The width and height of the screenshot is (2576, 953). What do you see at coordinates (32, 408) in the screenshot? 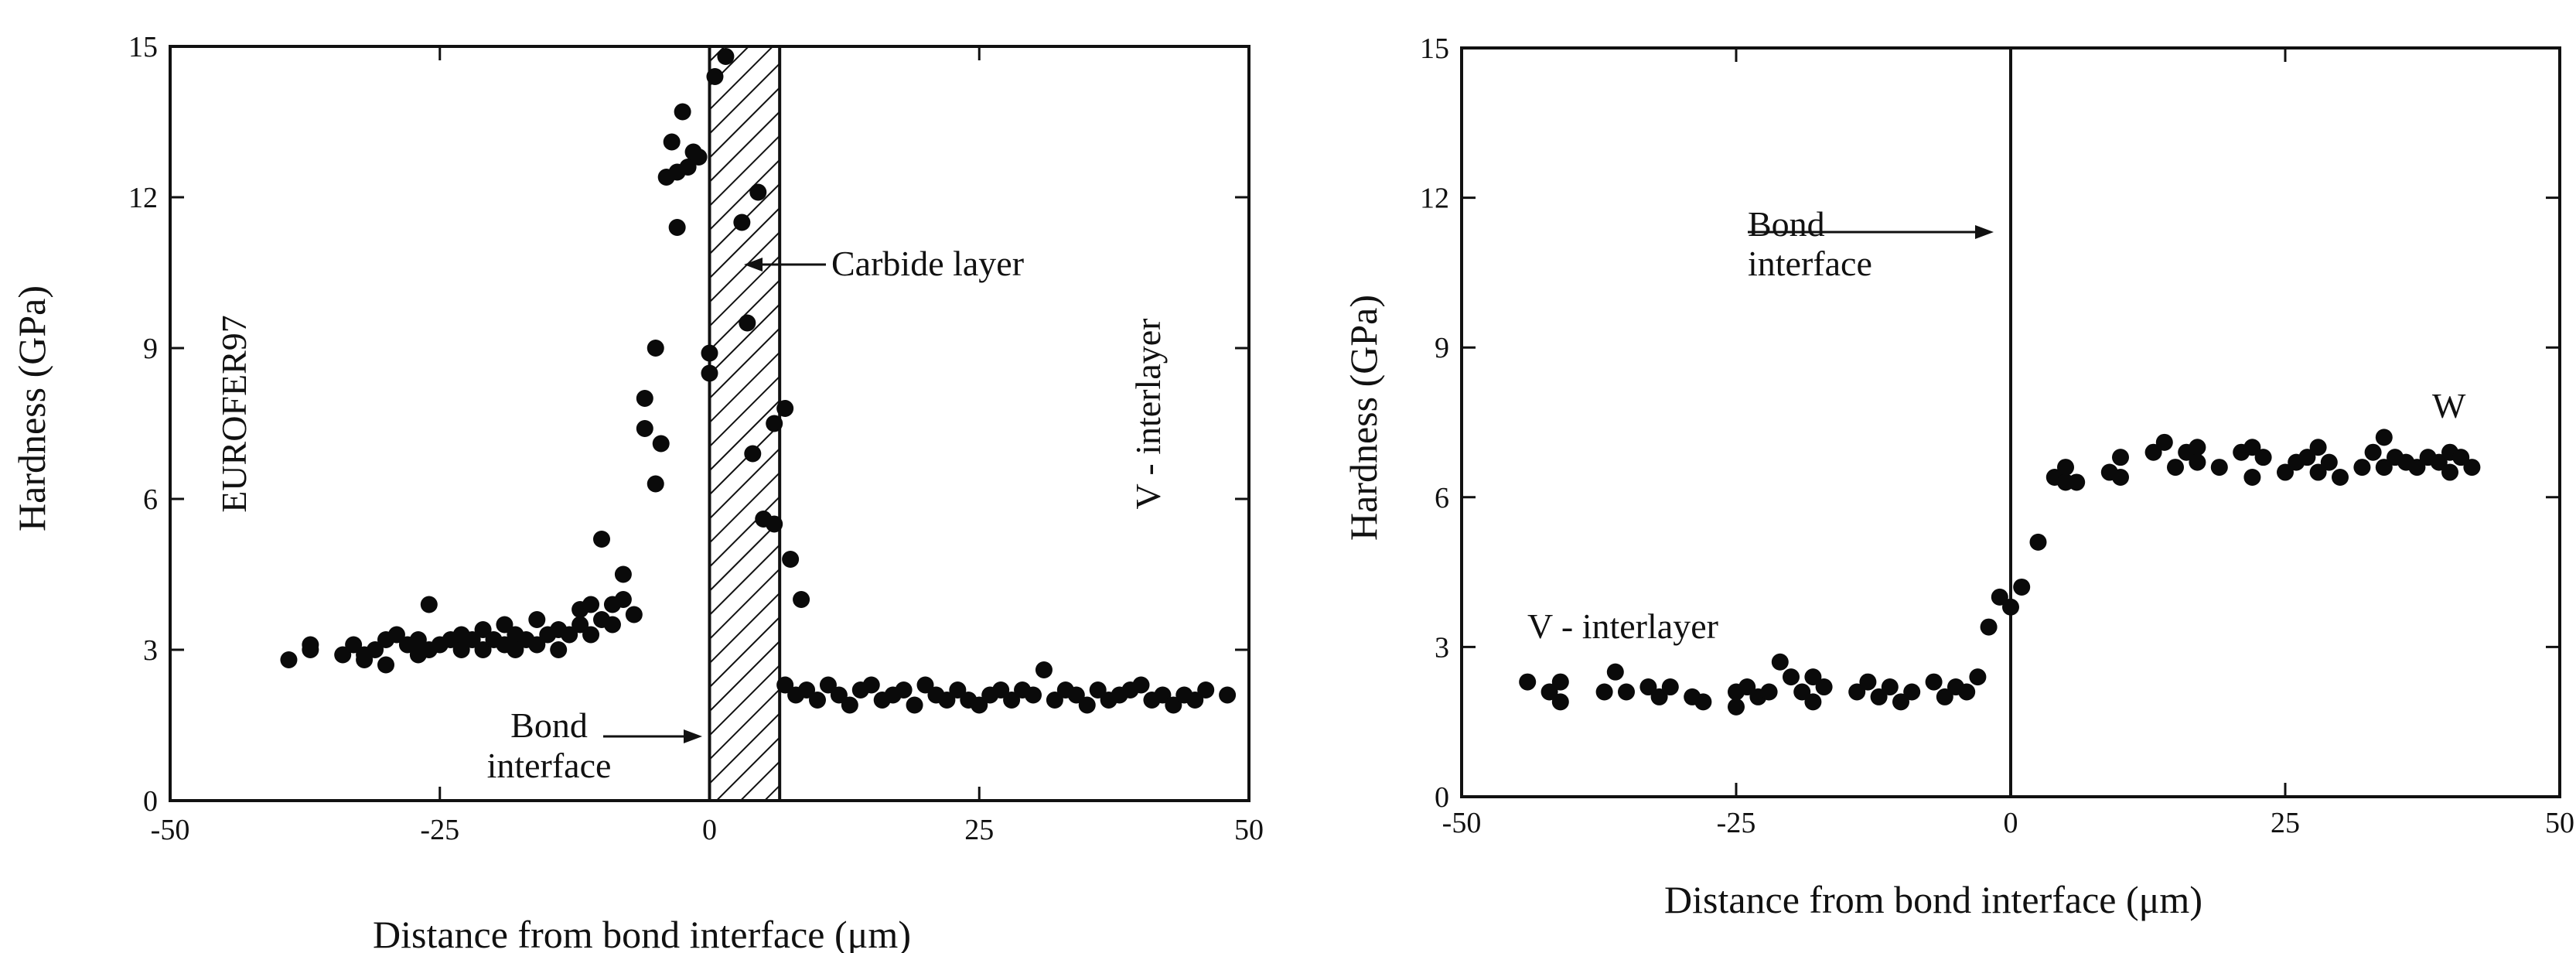
I see `y-axis-title: Hardness (GPa)` at bounding box center [32, 408].